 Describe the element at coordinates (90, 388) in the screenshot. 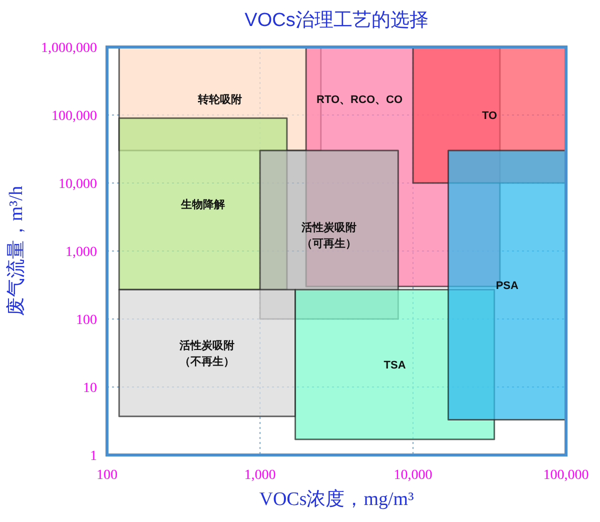

I see `y-tick-label: 10` at that location.